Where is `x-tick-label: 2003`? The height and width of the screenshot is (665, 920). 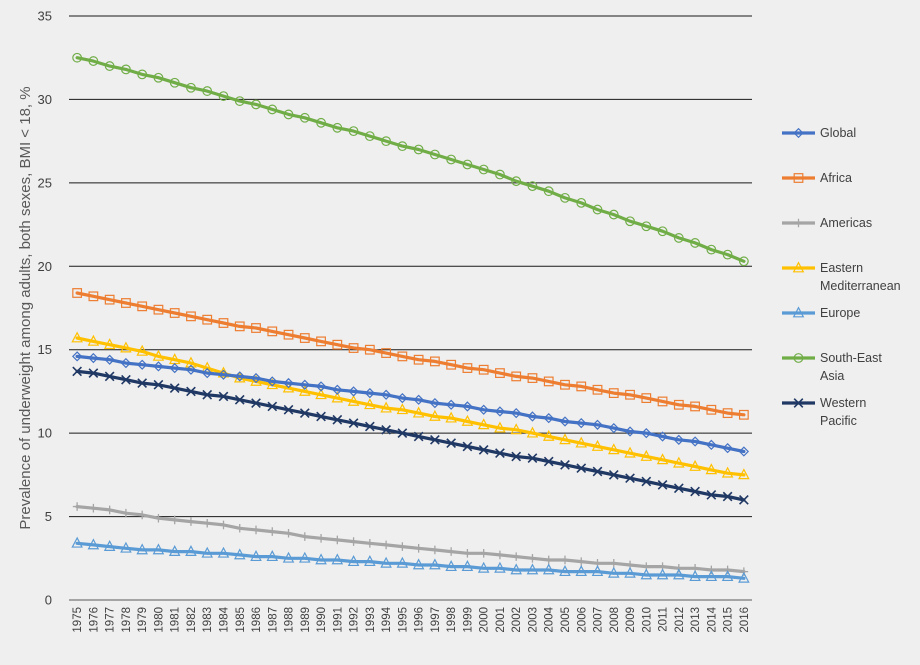
x-tick-label: 2003 is located at coordinates (533, 620).